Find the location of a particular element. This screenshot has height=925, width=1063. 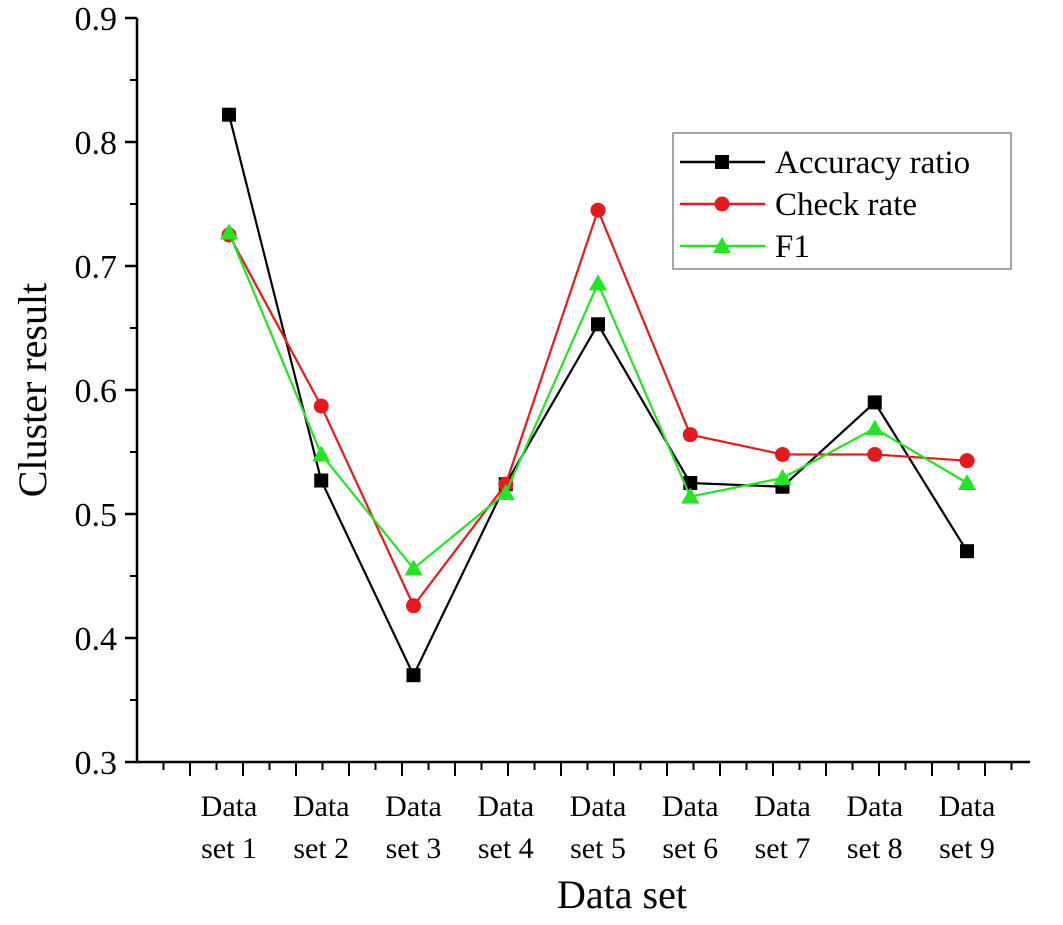

x-tick-label: set 1 is located at coordinates (229, 848).